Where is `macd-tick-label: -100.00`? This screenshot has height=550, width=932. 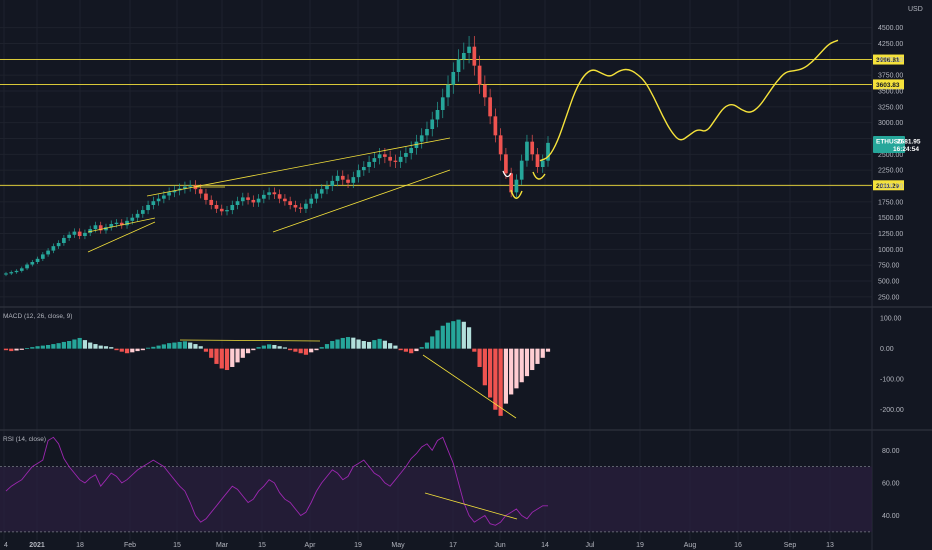
macd-tick-label: -100.00 is located at coordinates (892, 380).